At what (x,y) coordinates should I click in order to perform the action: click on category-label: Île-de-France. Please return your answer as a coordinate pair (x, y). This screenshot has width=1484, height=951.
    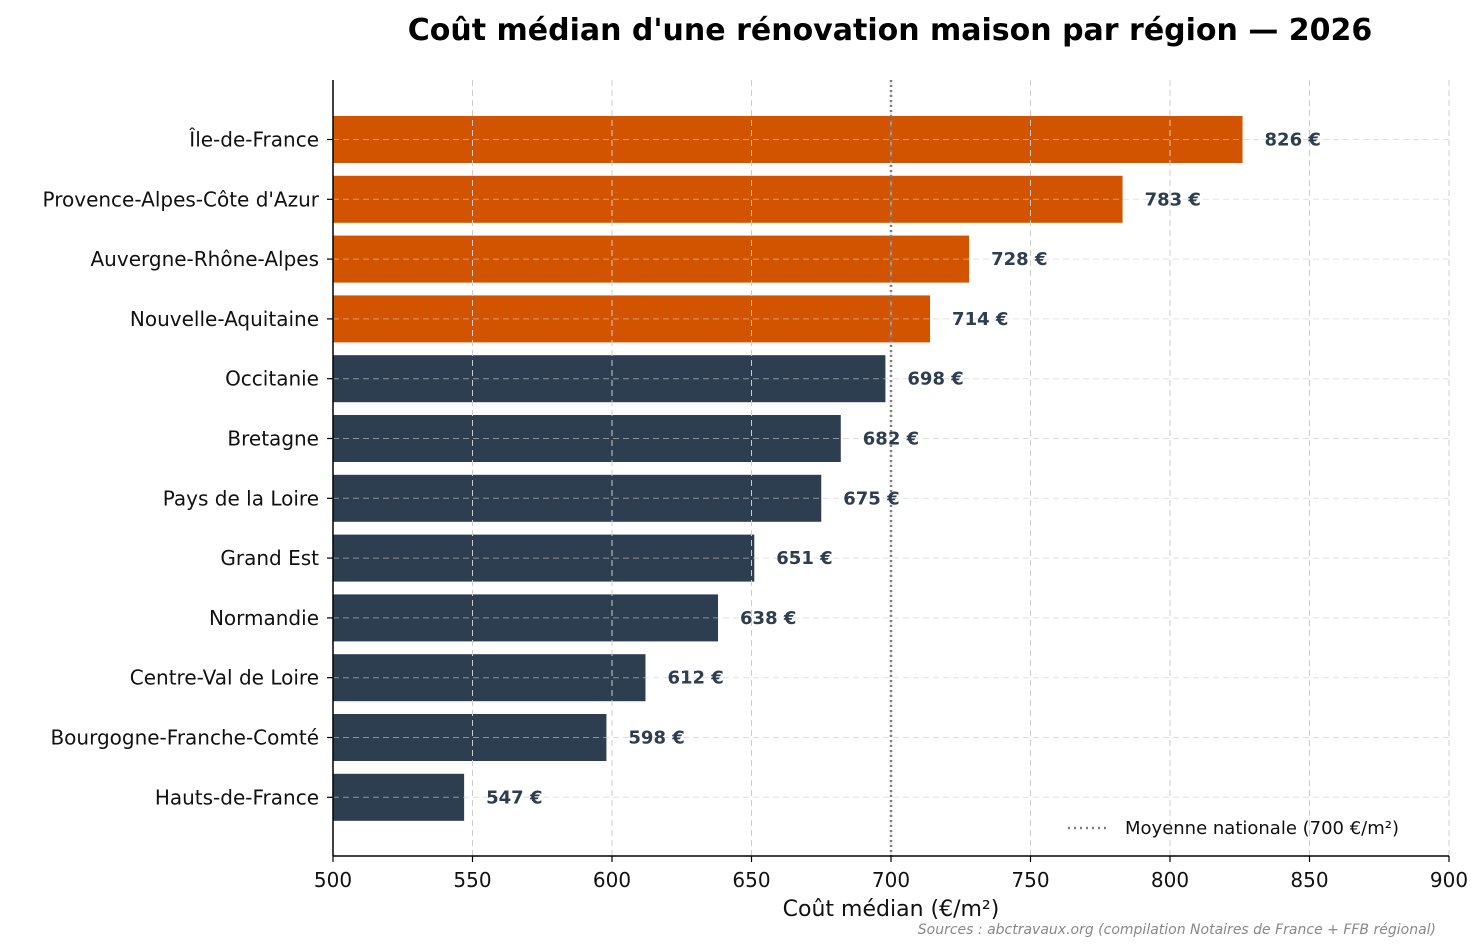
    Looking at the image, I should click on (253, 140).